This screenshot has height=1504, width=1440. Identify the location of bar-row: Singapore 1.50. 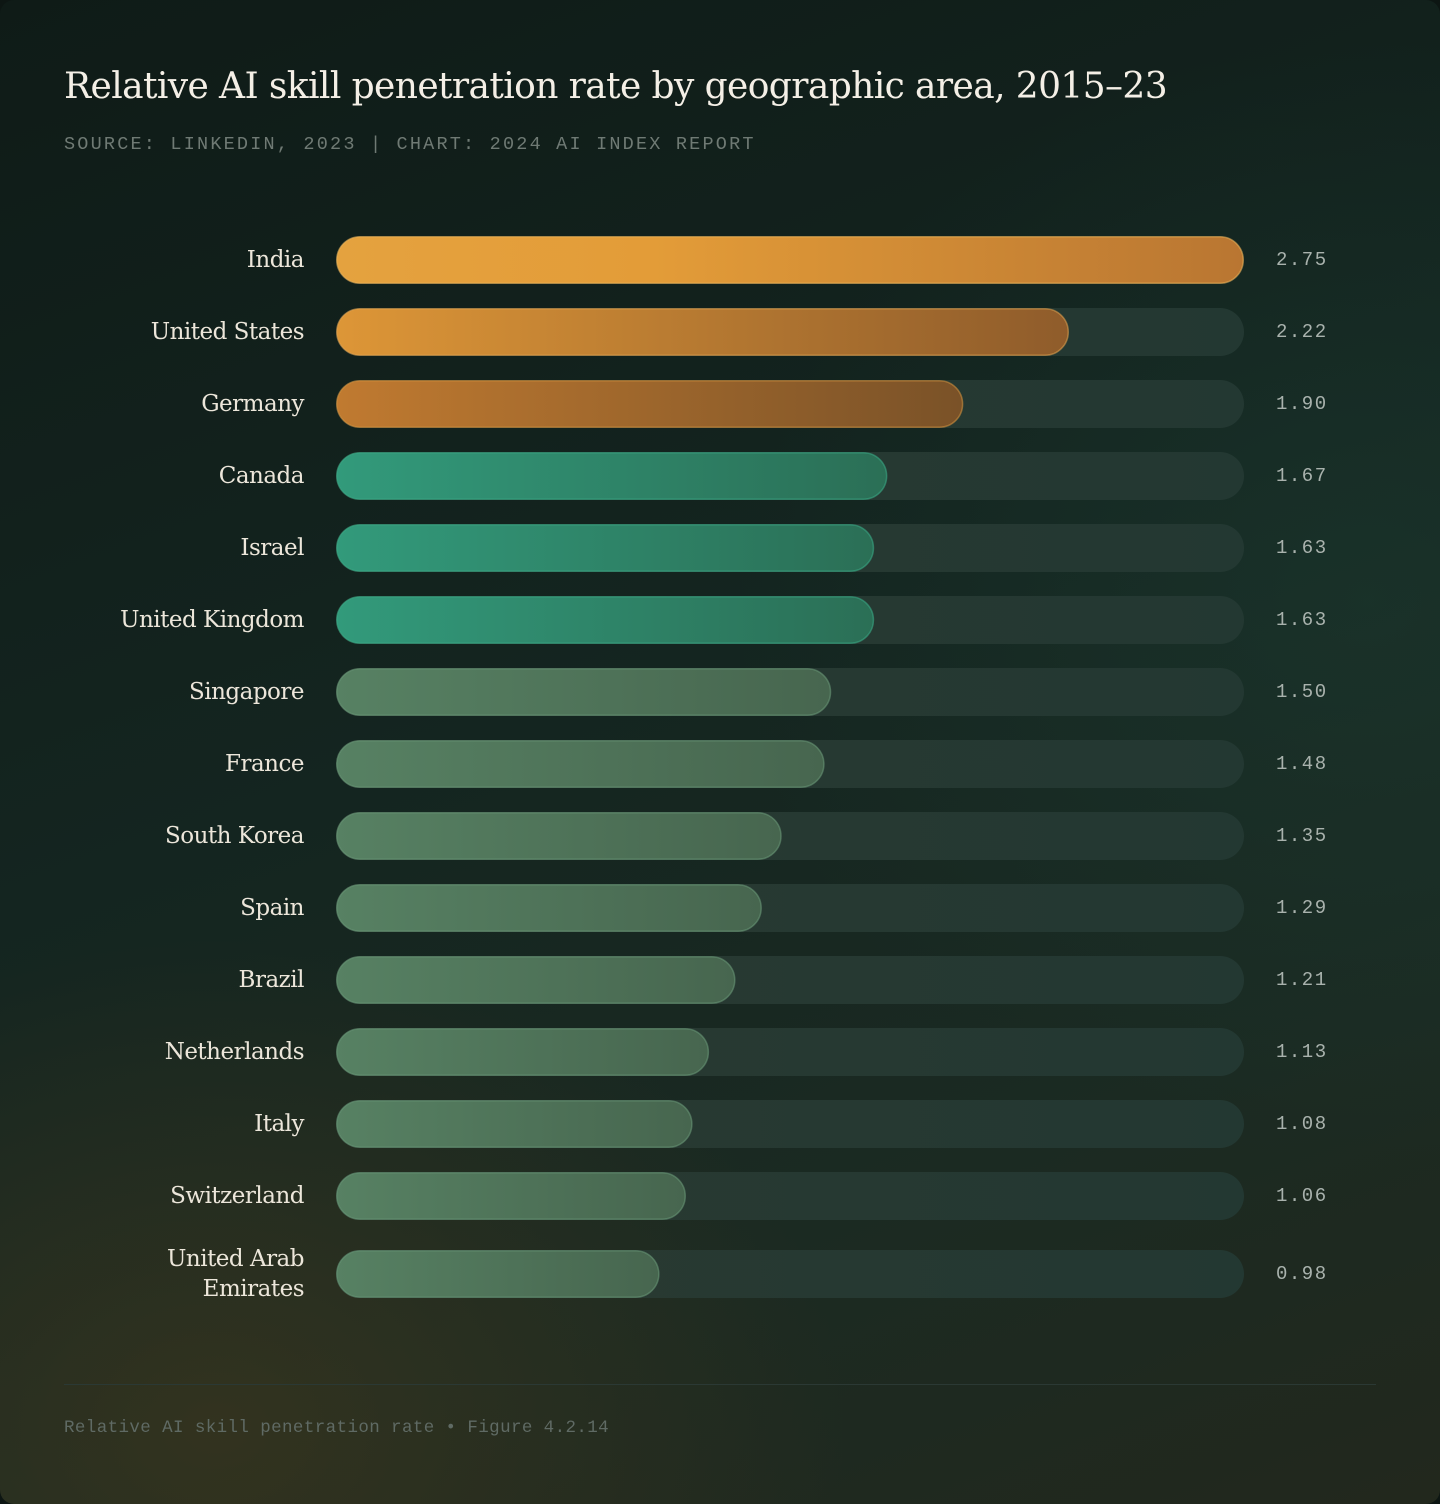
(758, 692).